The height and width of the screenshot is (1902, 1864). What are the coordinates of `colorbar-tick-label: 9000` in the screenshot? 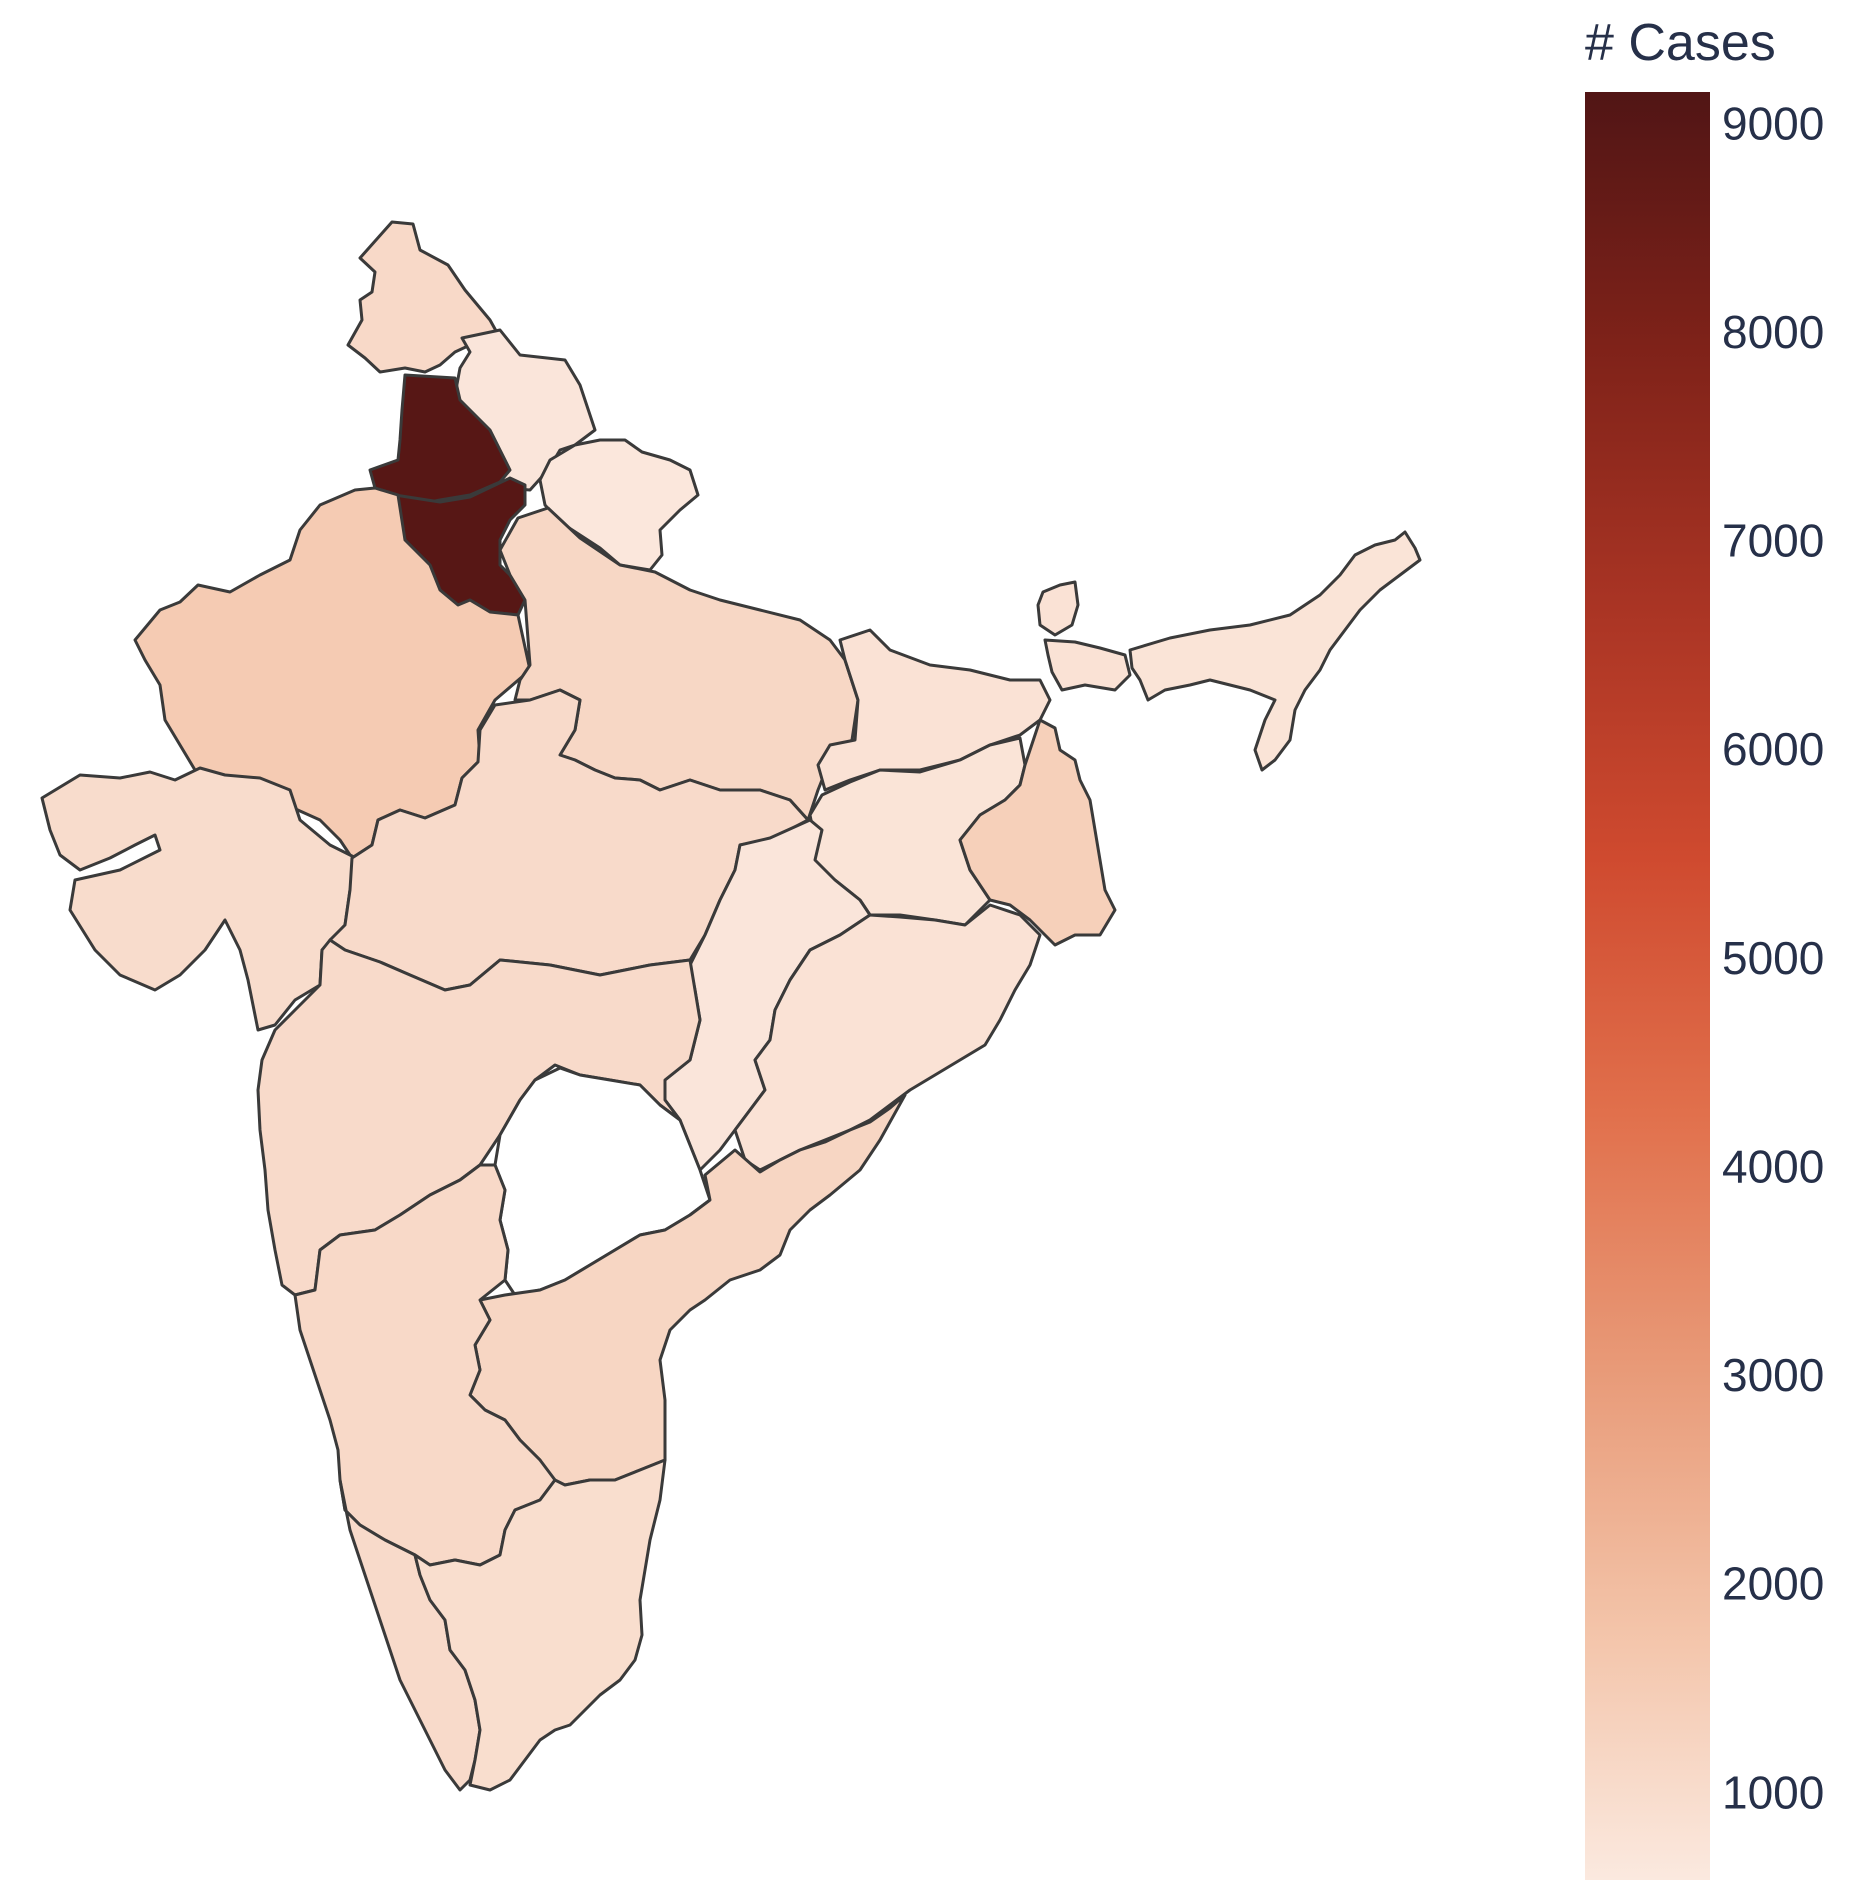 It's located at (1773, 123).